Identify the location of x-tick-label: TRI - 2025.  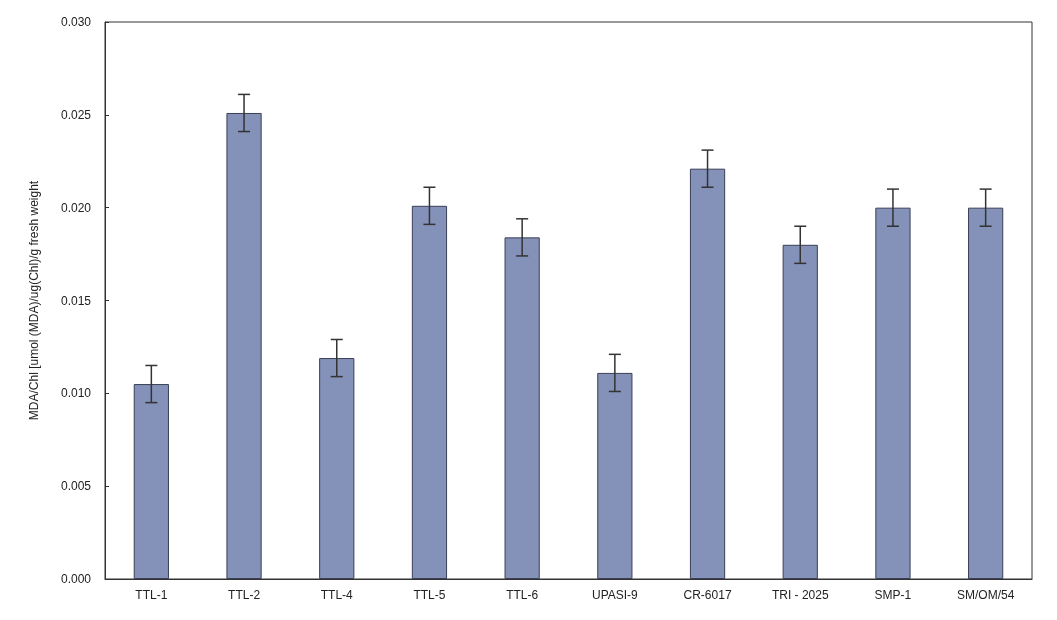
(800, 595).